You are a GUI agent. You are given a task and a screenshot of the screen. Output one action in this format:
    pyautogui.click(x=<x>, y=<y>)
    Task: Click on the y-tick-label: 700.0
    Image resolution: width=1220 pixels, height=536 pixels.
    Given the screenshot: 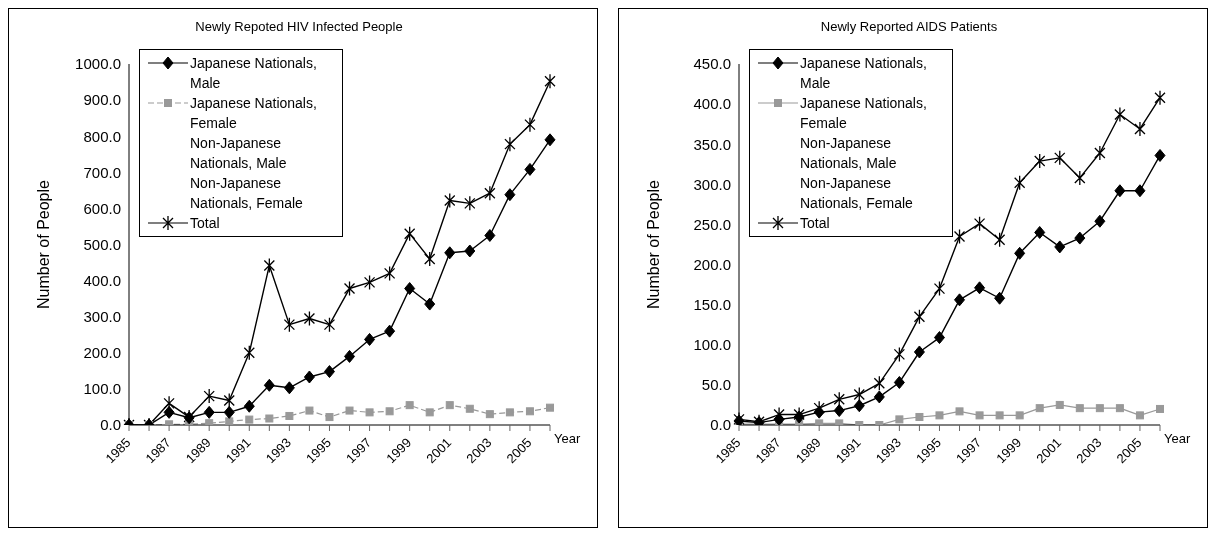 What is the action you would take?
    pyautogui.click(x=102, y=172)
    